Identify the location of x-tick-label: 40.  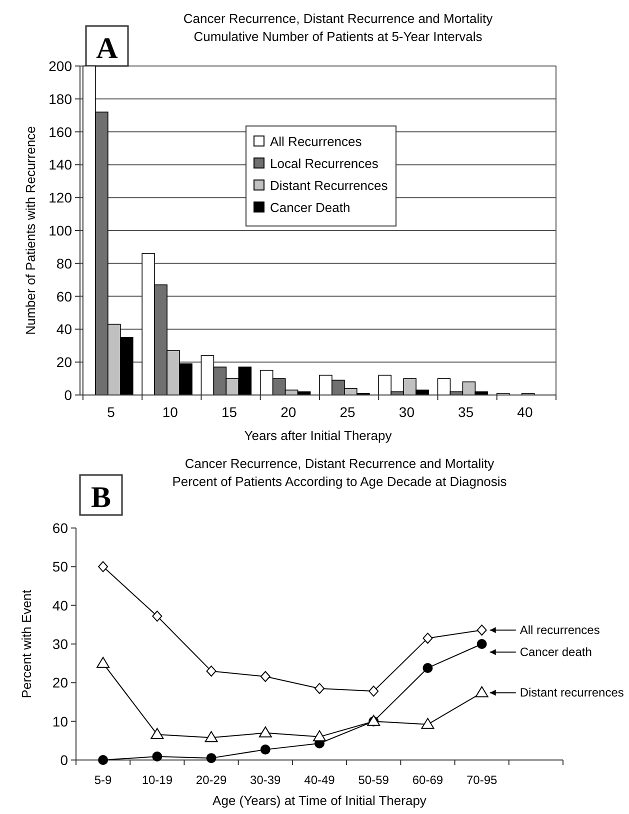
(525, 412).